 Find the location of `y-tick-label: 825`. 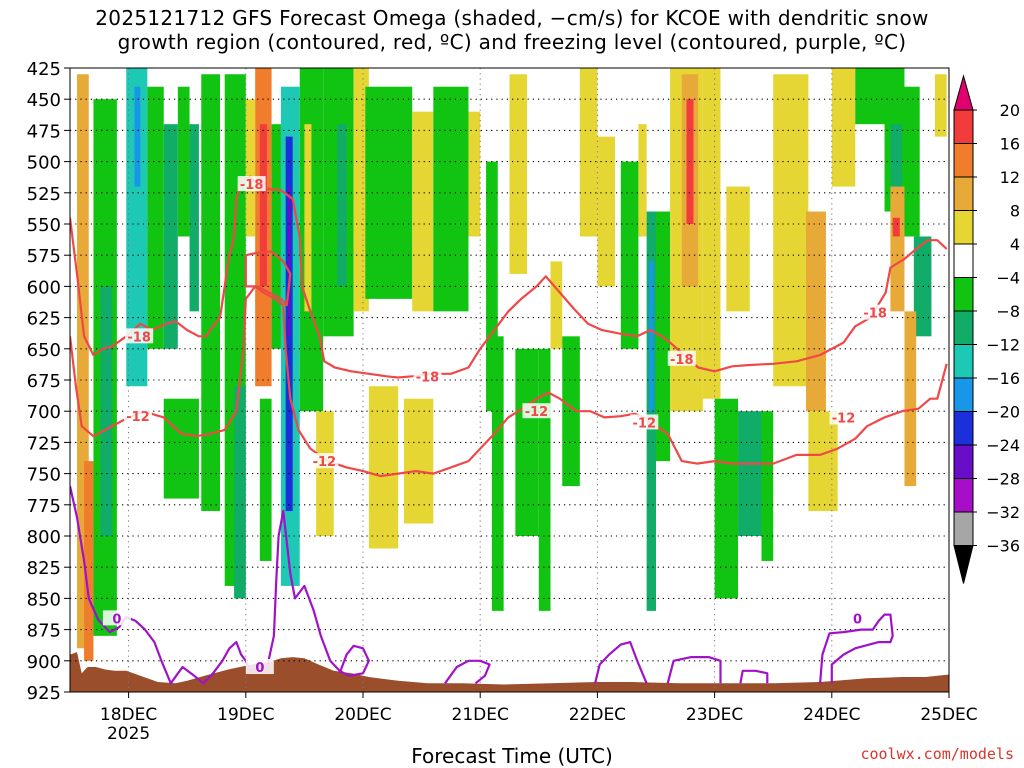

y-tick-label: 825 is located at coordinates (44, 568).